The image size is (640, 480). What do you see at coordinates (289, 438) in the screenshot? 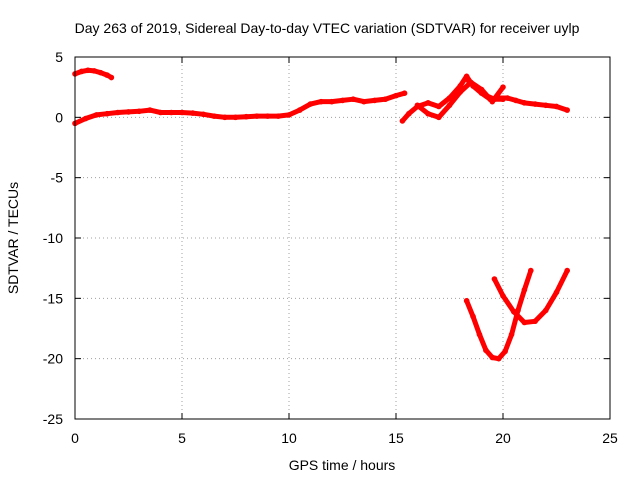
I see `x-tick-label: 10` at bounding box center [289, 438].